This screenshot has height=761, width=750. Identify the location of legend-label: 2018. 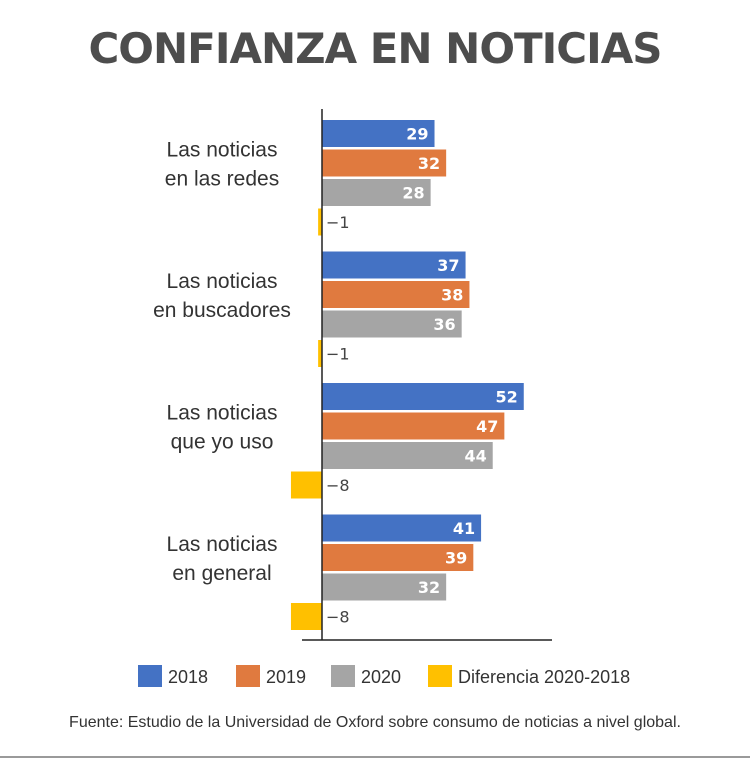
(188, 677).